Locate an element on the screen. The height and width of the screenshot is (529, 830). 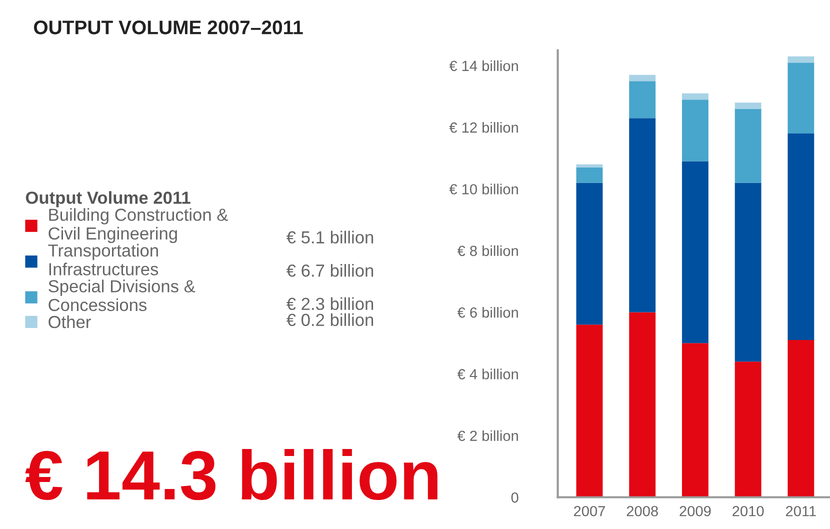
legend-label: Other is located at coordinates (69, 321).